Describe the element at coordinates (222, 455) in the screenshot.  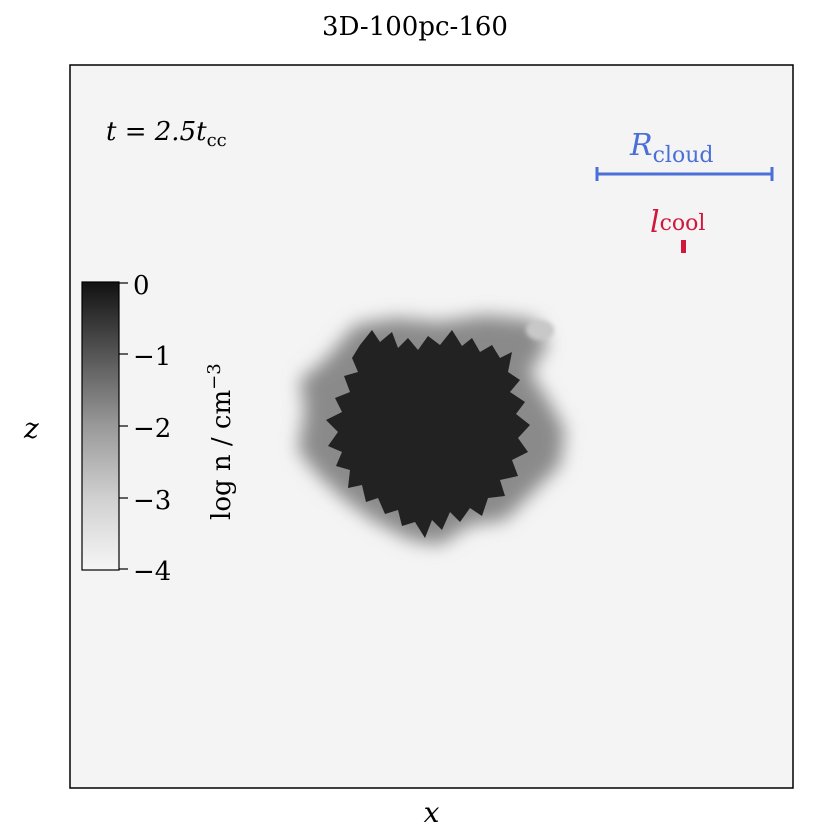
I see `colorbar-label-main: log n / cm` at that location.